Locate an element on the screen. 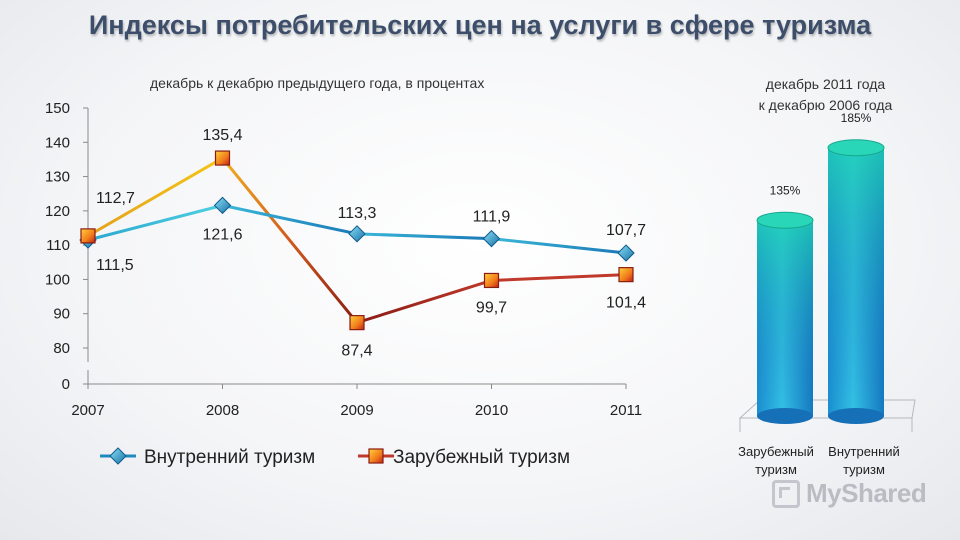 The width and height of the screenshot is (960, 540). y-tick-label: 80 is located at coordinates (61, 348).